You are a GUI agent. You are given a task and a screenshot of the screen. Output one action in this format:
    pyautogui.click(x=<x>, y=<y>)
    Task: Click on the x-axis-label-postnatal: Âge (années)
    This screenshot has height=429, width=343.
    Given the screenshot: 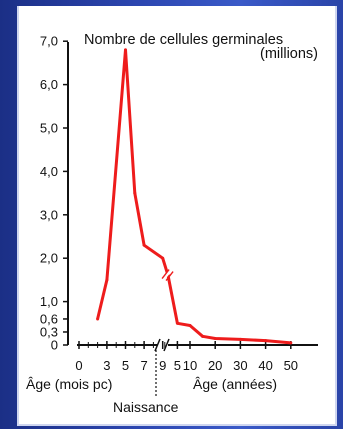 What is the action you would take?
    pyautogui.click(x=235, y=384)
    